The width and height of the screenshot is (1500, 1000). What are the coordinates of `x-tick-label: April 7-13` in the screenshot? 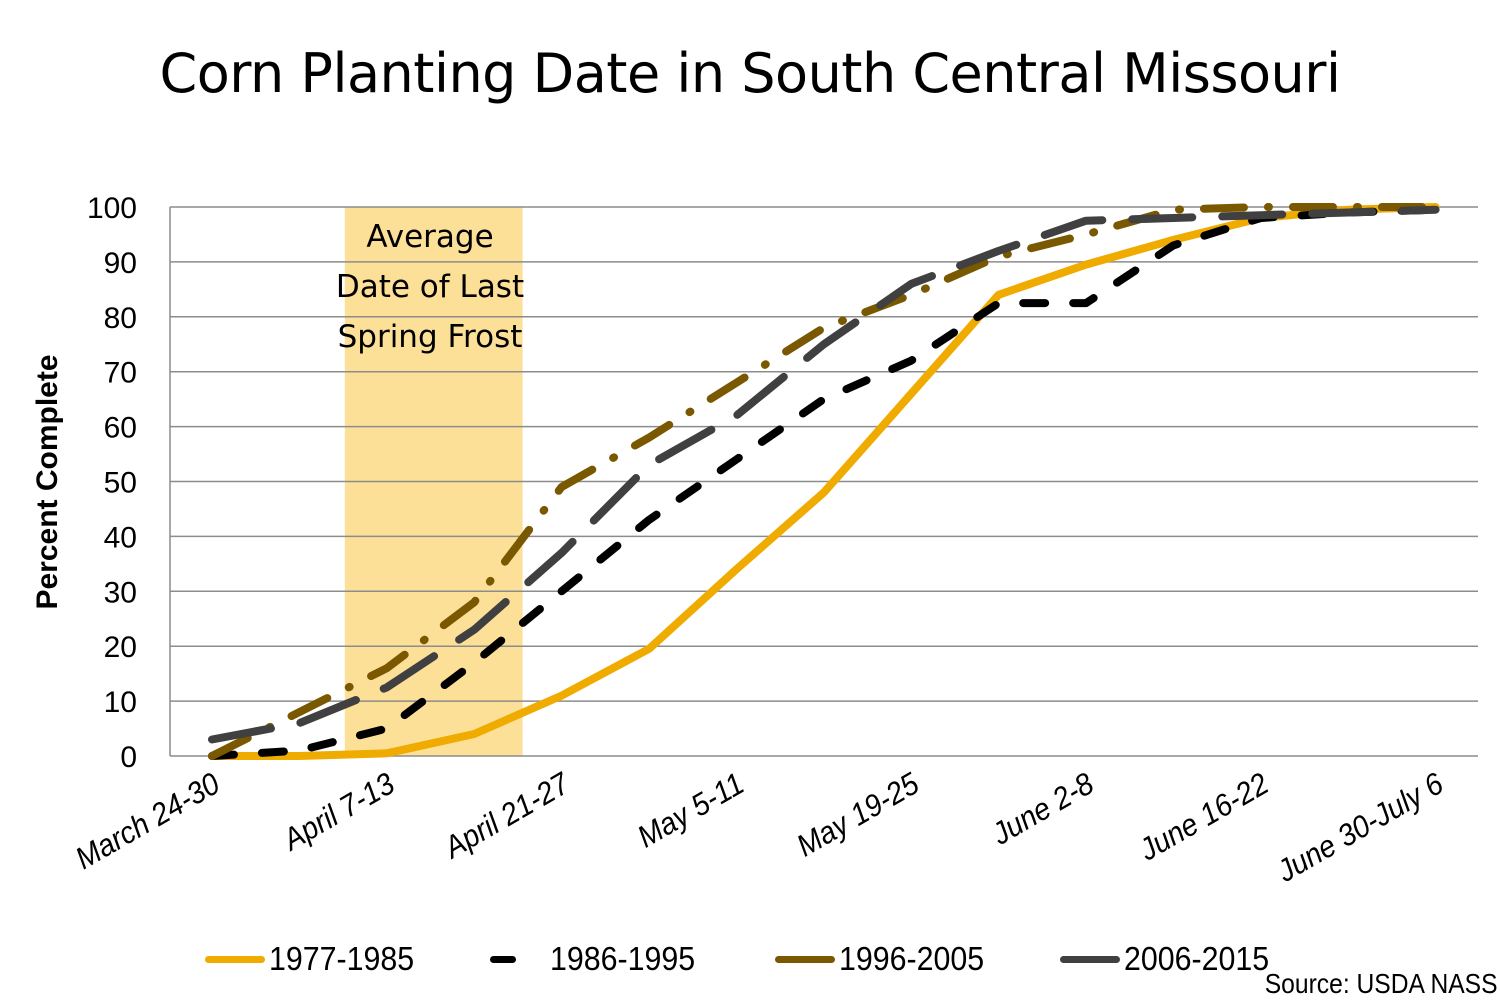 It's located at (338, 812).